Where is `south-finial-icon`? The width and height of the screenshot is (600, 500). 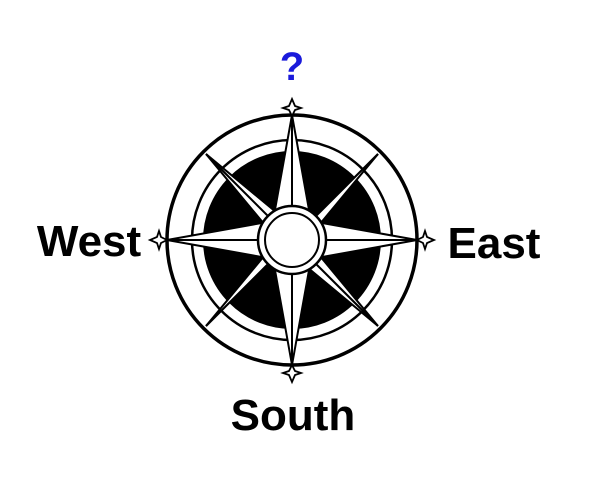 south-finial-icon is located at coordinates (292, 373).